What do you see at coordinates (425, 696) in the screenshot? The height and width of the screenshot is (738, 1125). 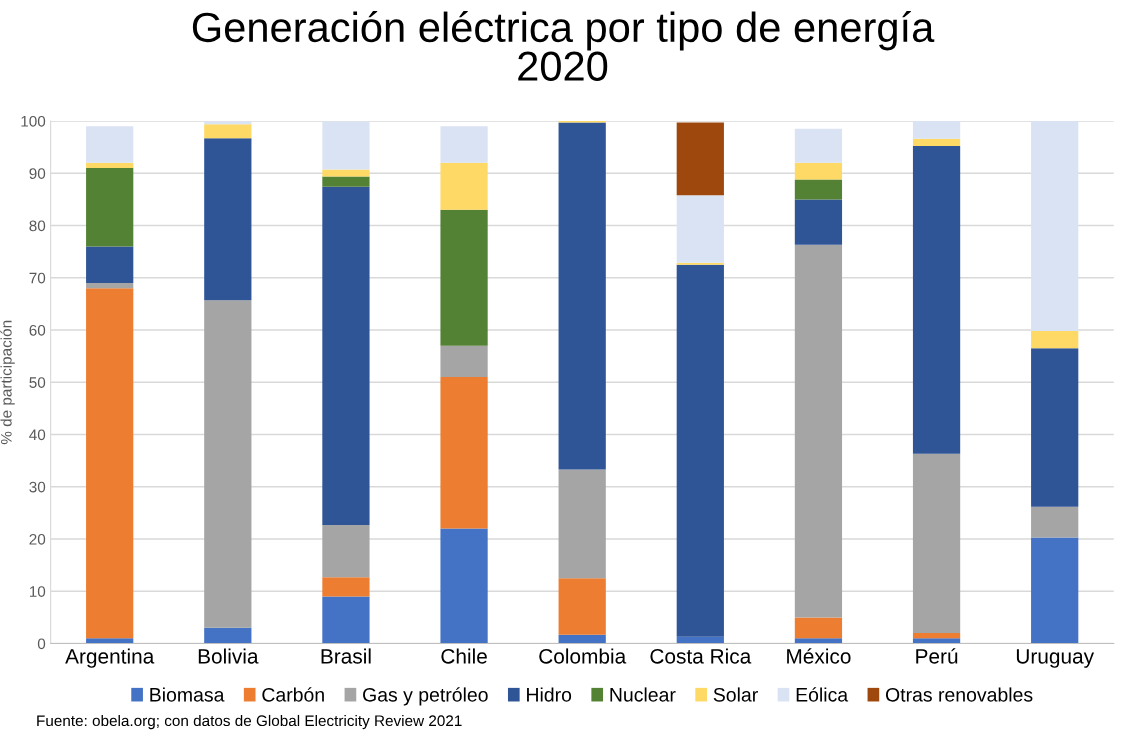 I see `legend-label: Gas y petróleo` at bounding box center [425, 696].